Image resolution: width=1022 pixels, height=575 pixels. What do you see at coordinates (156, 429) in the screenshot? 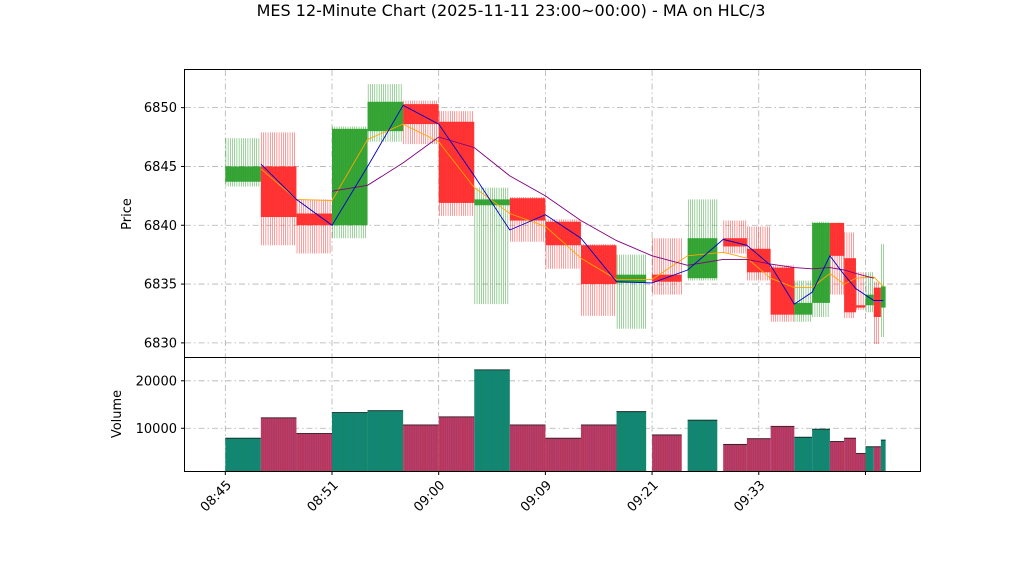
I see `volume-tick-label: 10000` at bounding box center [156, 429].